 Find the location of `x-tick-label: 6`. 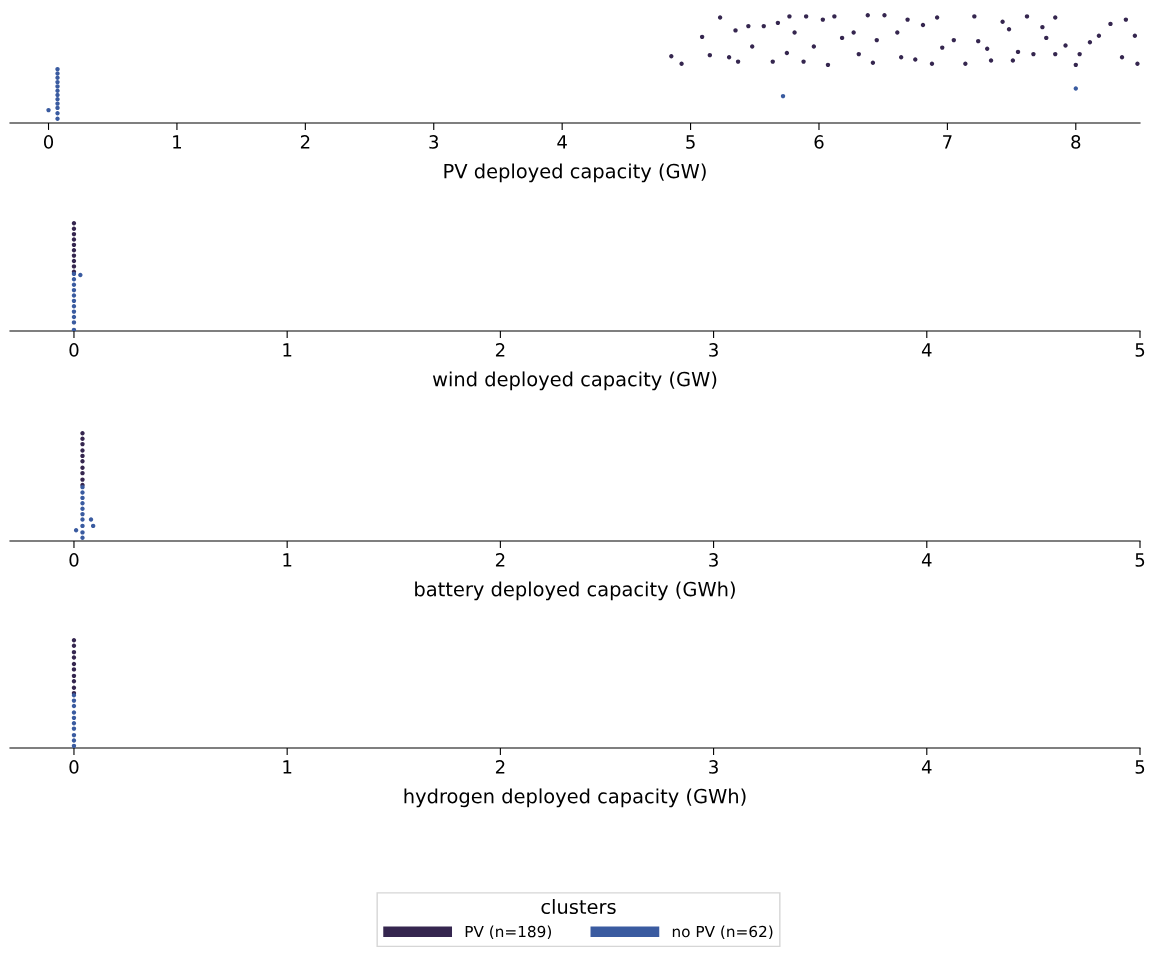

x-tick-label: 6 is located at coordinates (819, 142).